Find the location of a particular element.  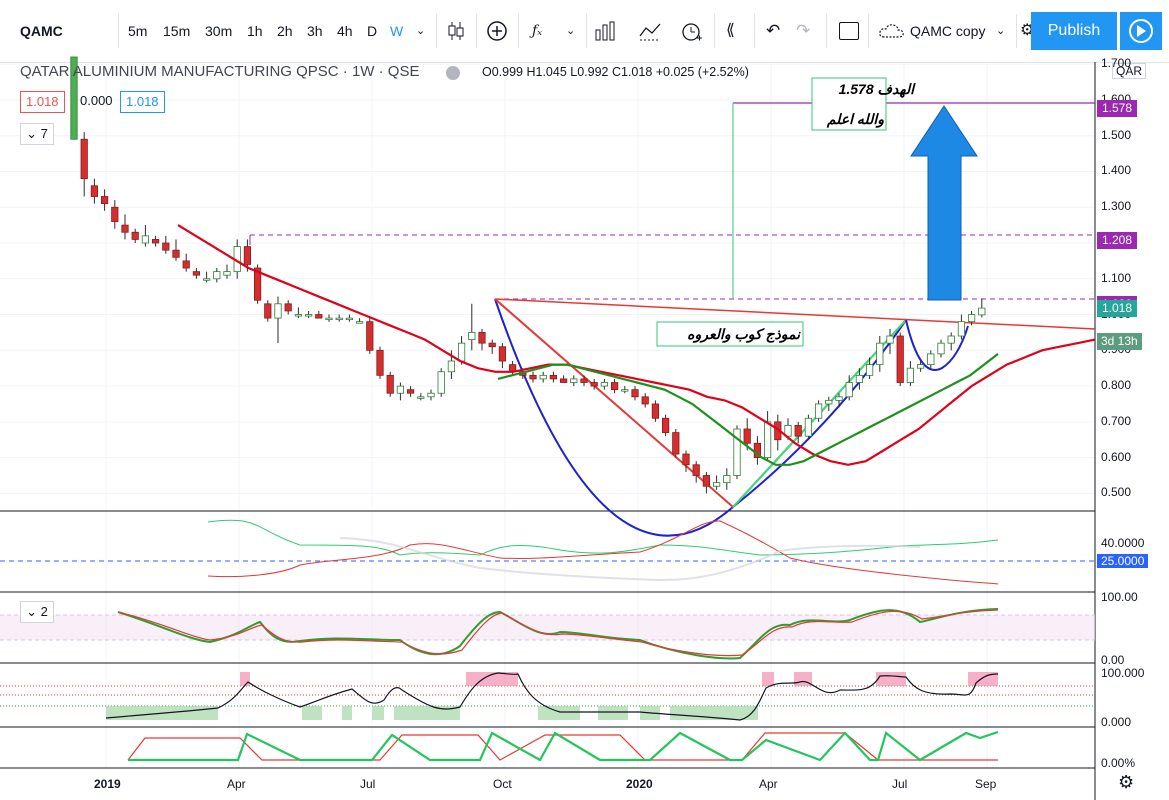

interval-3h: 3h is located at coordinates (315, 31).